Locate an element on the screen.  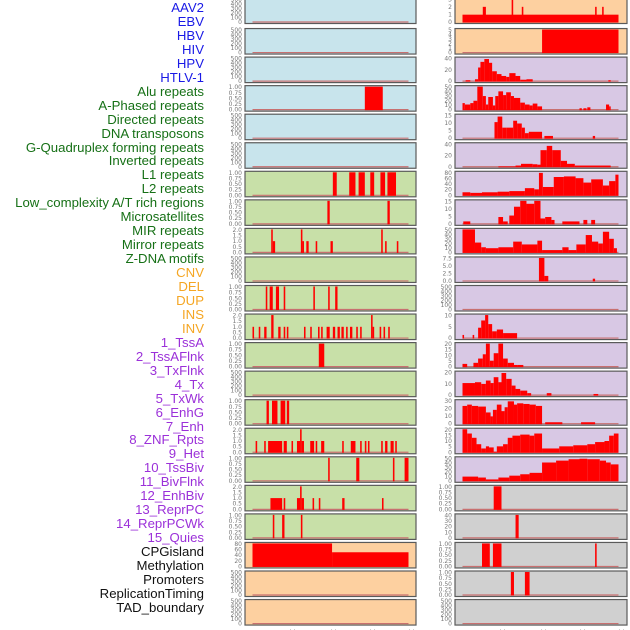
y-tick-label: 1.0 is located at coordinates (237, 441).